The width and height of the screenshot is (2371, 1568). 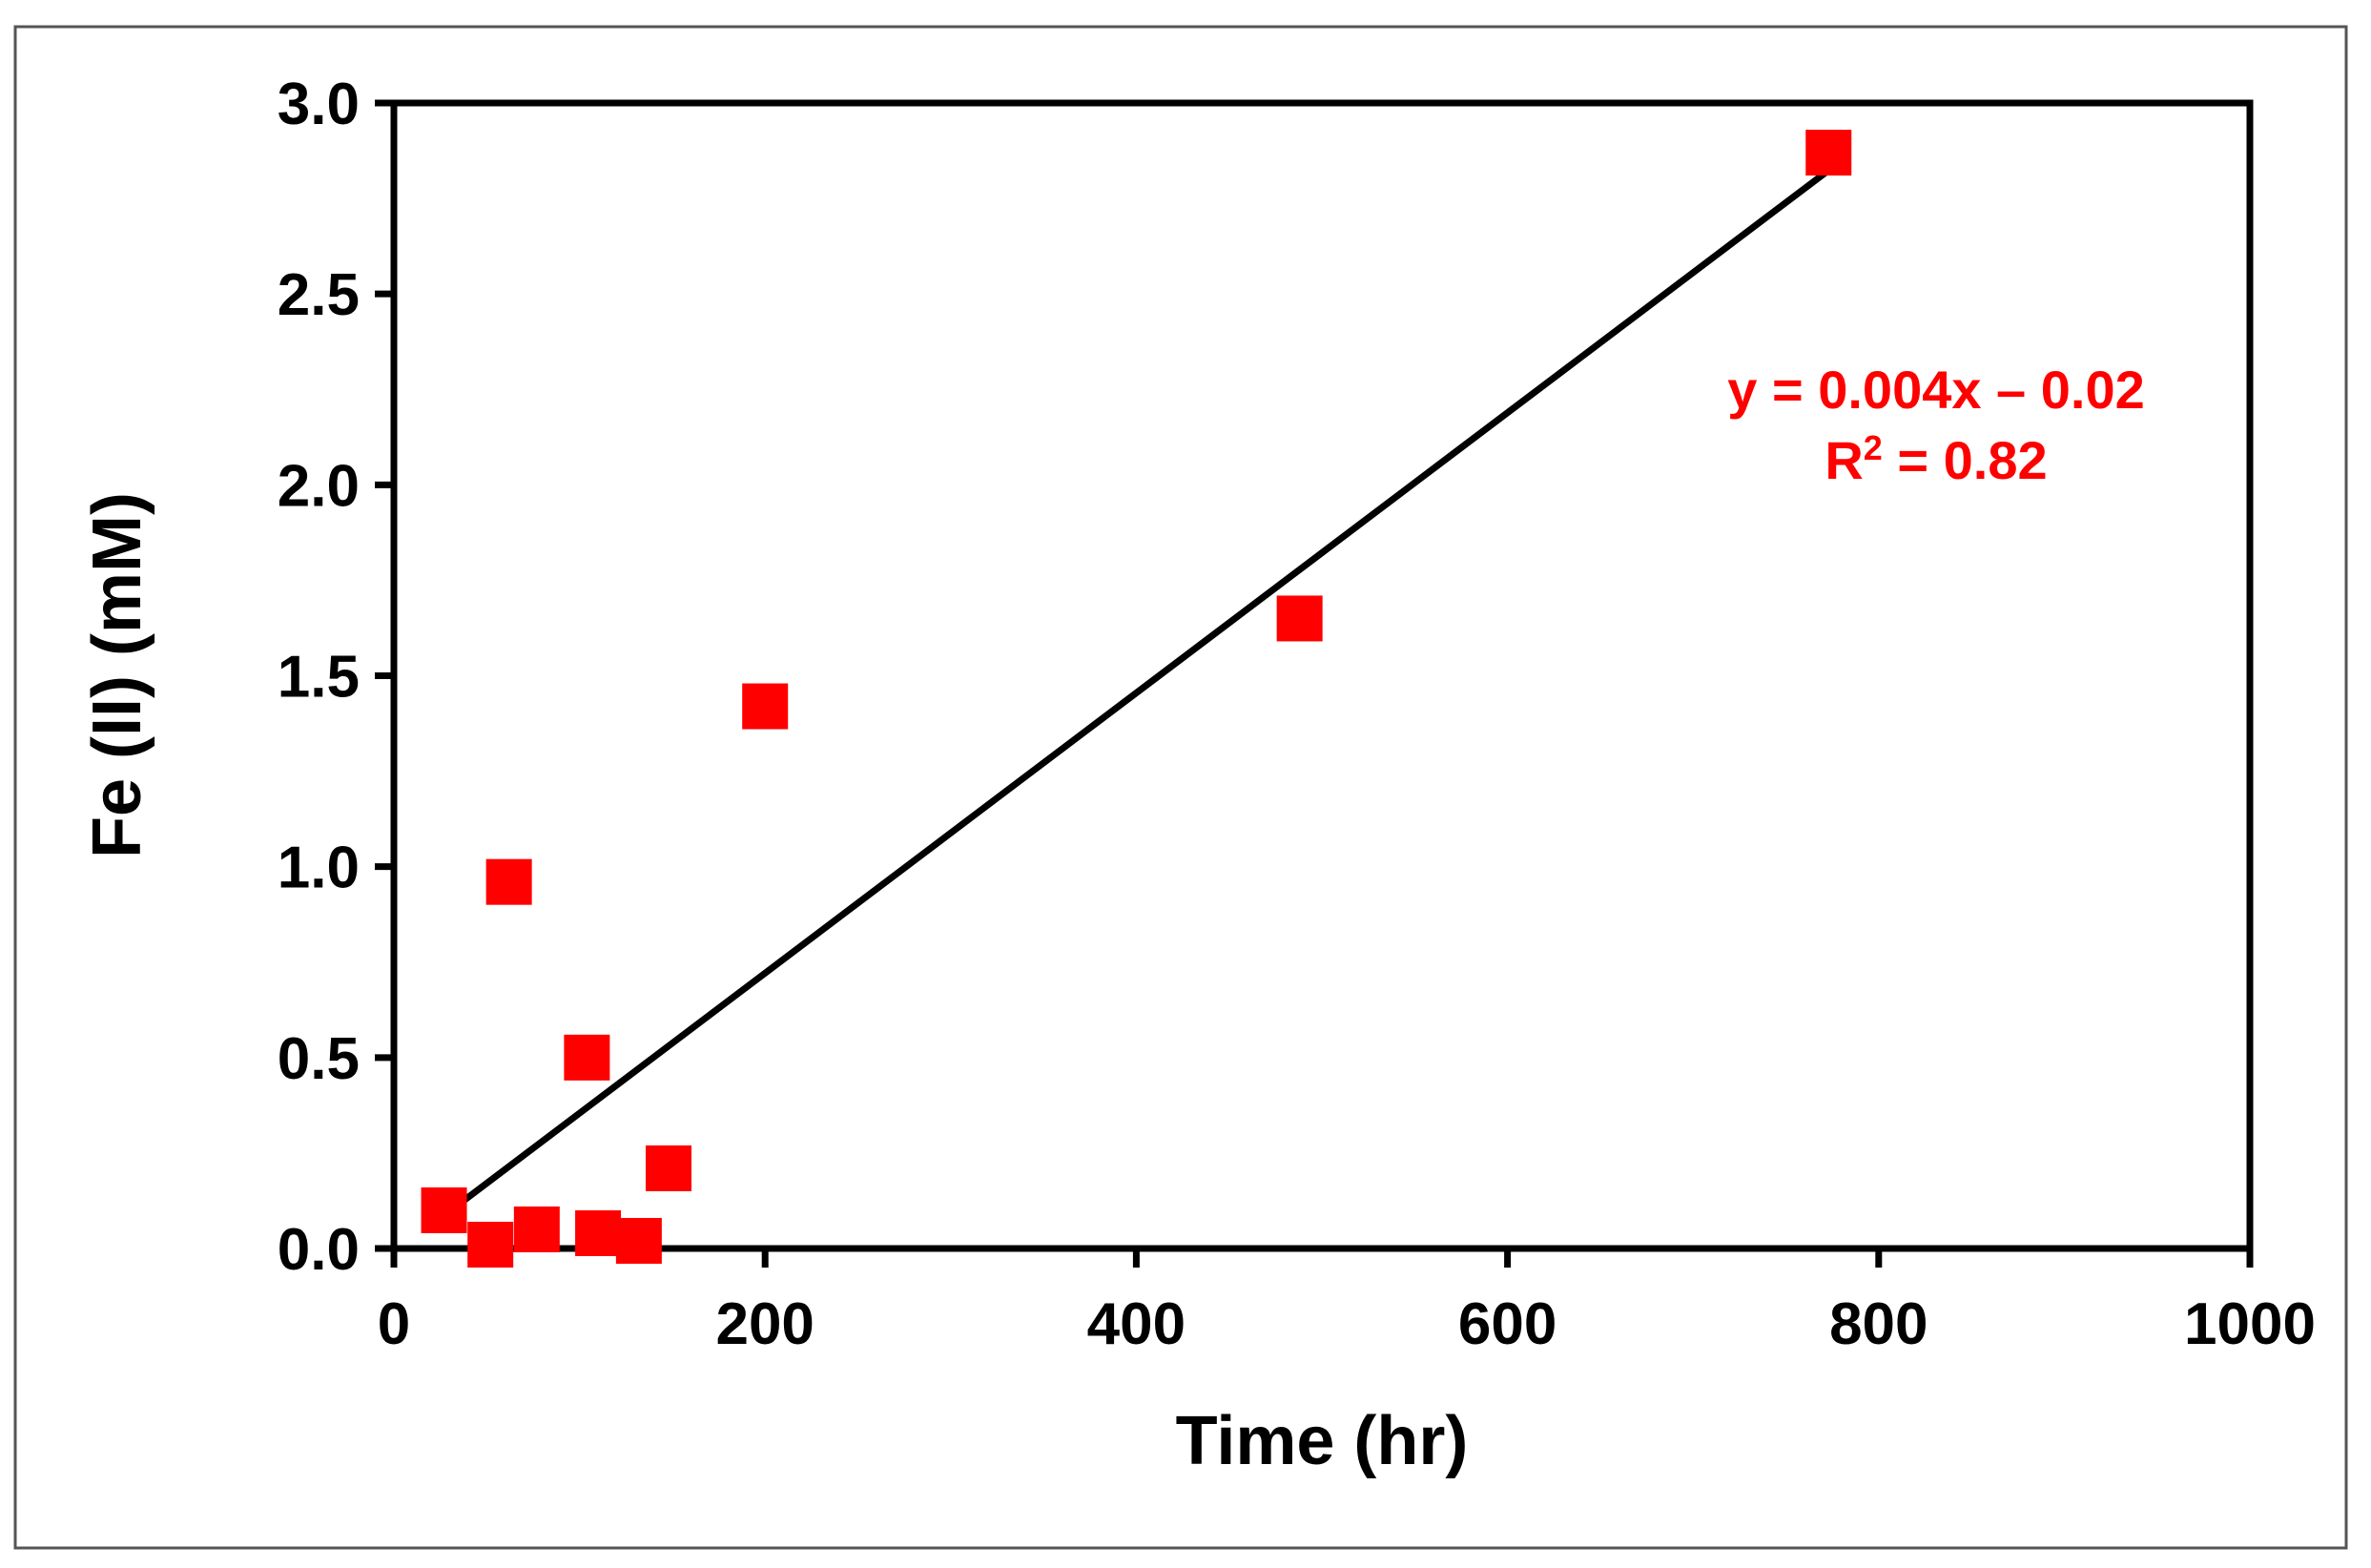 I want to click on y-tick-label: 2.5, so click(x=319, y=295).